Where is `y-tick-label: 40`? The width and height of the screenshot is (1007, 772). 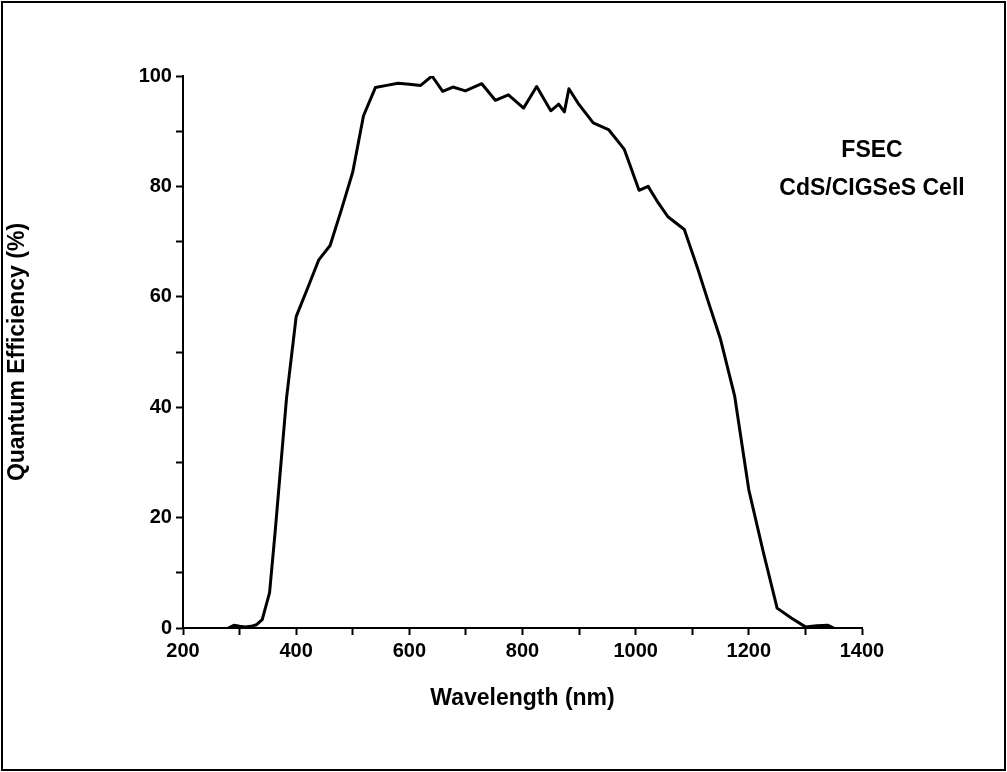 y-tick-label: 40 is located at coordinates (160, 405).